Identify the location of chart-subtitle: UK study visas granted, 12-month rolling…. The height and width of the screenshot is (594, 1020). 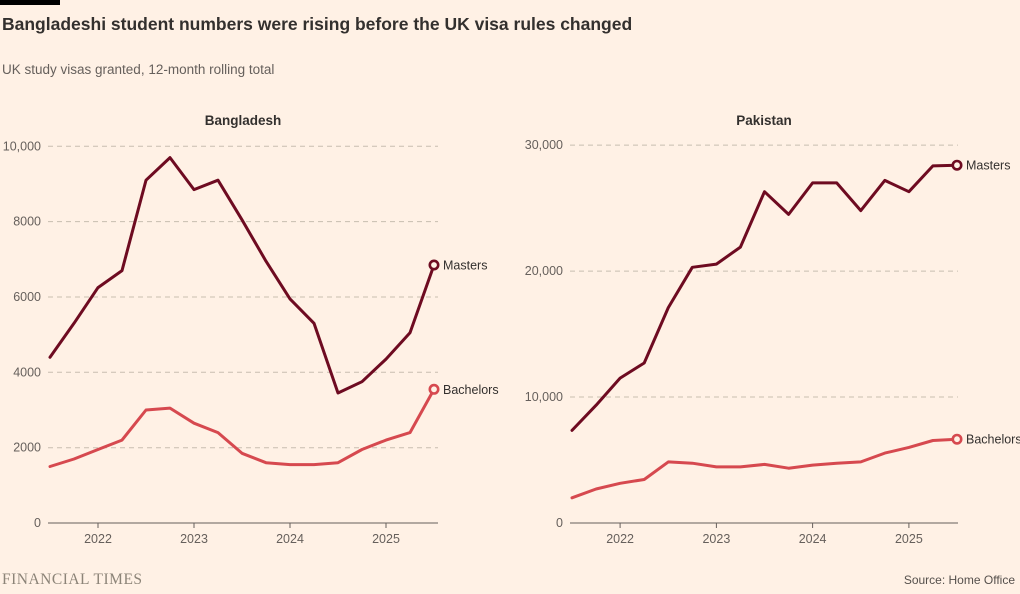
(138, 69).